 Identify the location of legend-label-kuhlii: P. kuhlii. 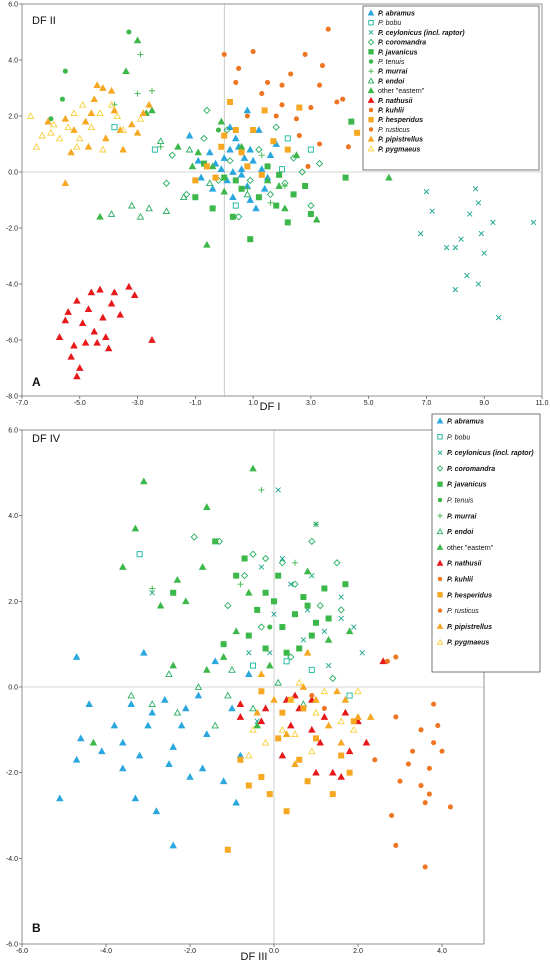
(391, 111).